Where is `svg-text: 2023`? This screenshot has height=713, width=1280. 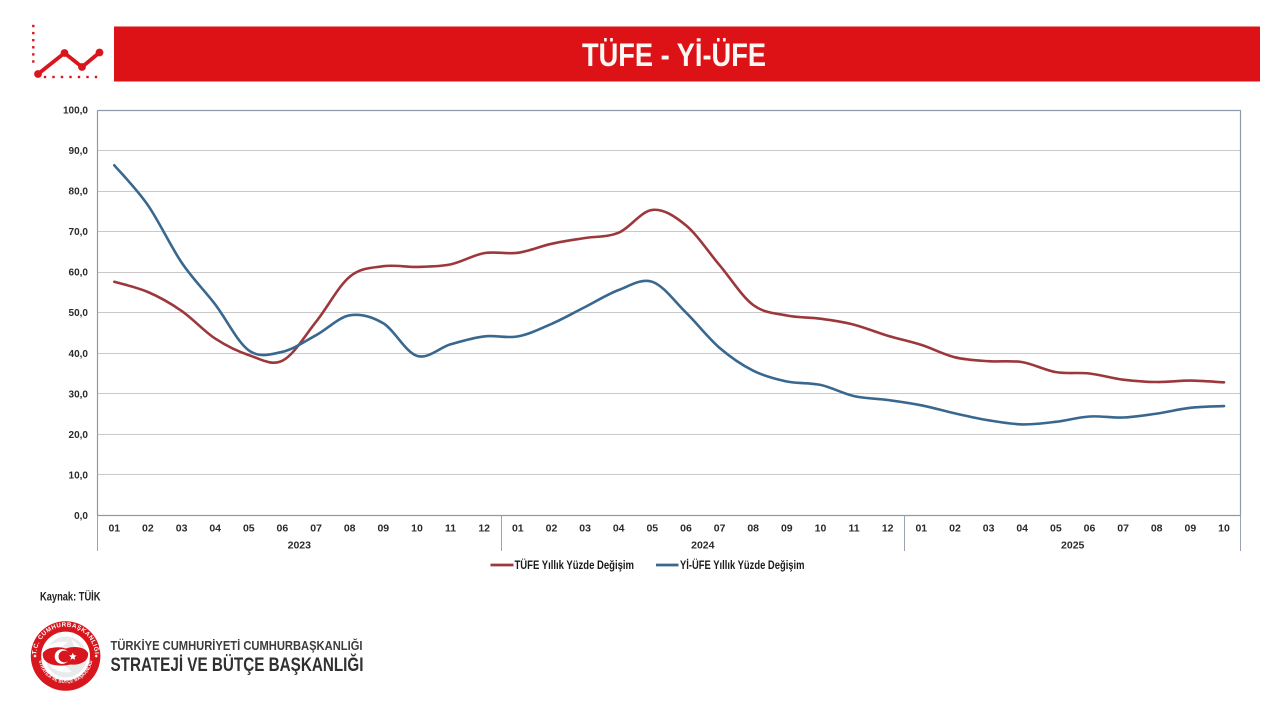
svg-text: 2023 is located at coordinates (300, 546).